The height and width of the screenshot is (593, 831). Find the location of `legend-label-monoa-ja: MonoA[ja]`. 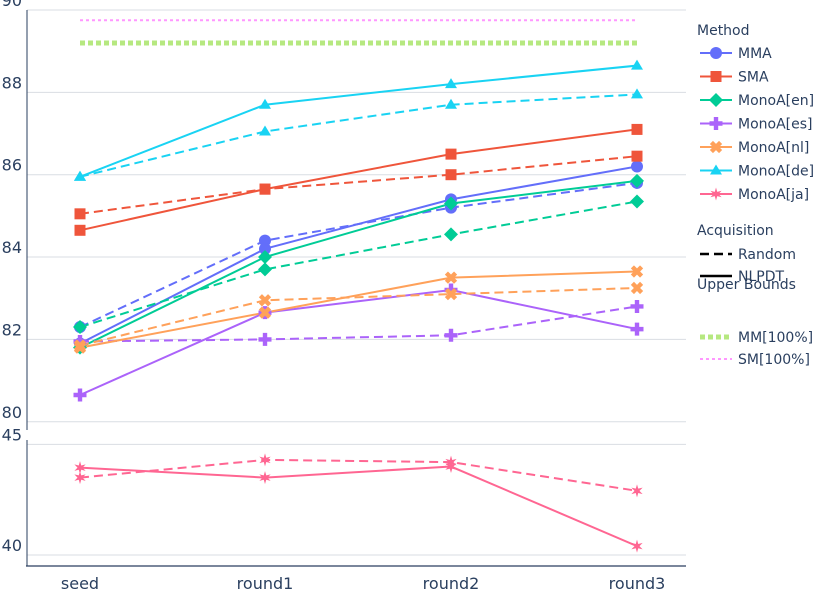

legend-label-monoa-ja: MonoA[ja] is located at coordinates (773, 195).